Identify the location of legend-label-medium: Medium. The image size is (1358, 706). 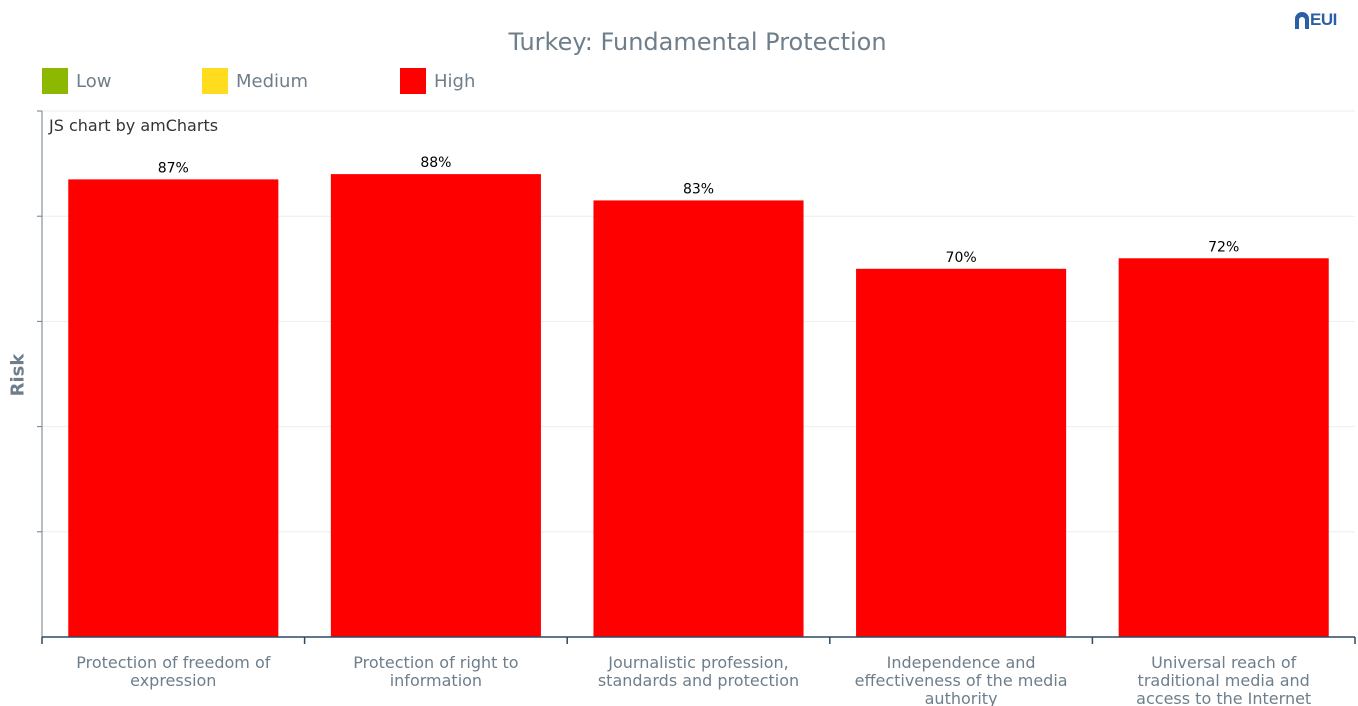
(272, 81).